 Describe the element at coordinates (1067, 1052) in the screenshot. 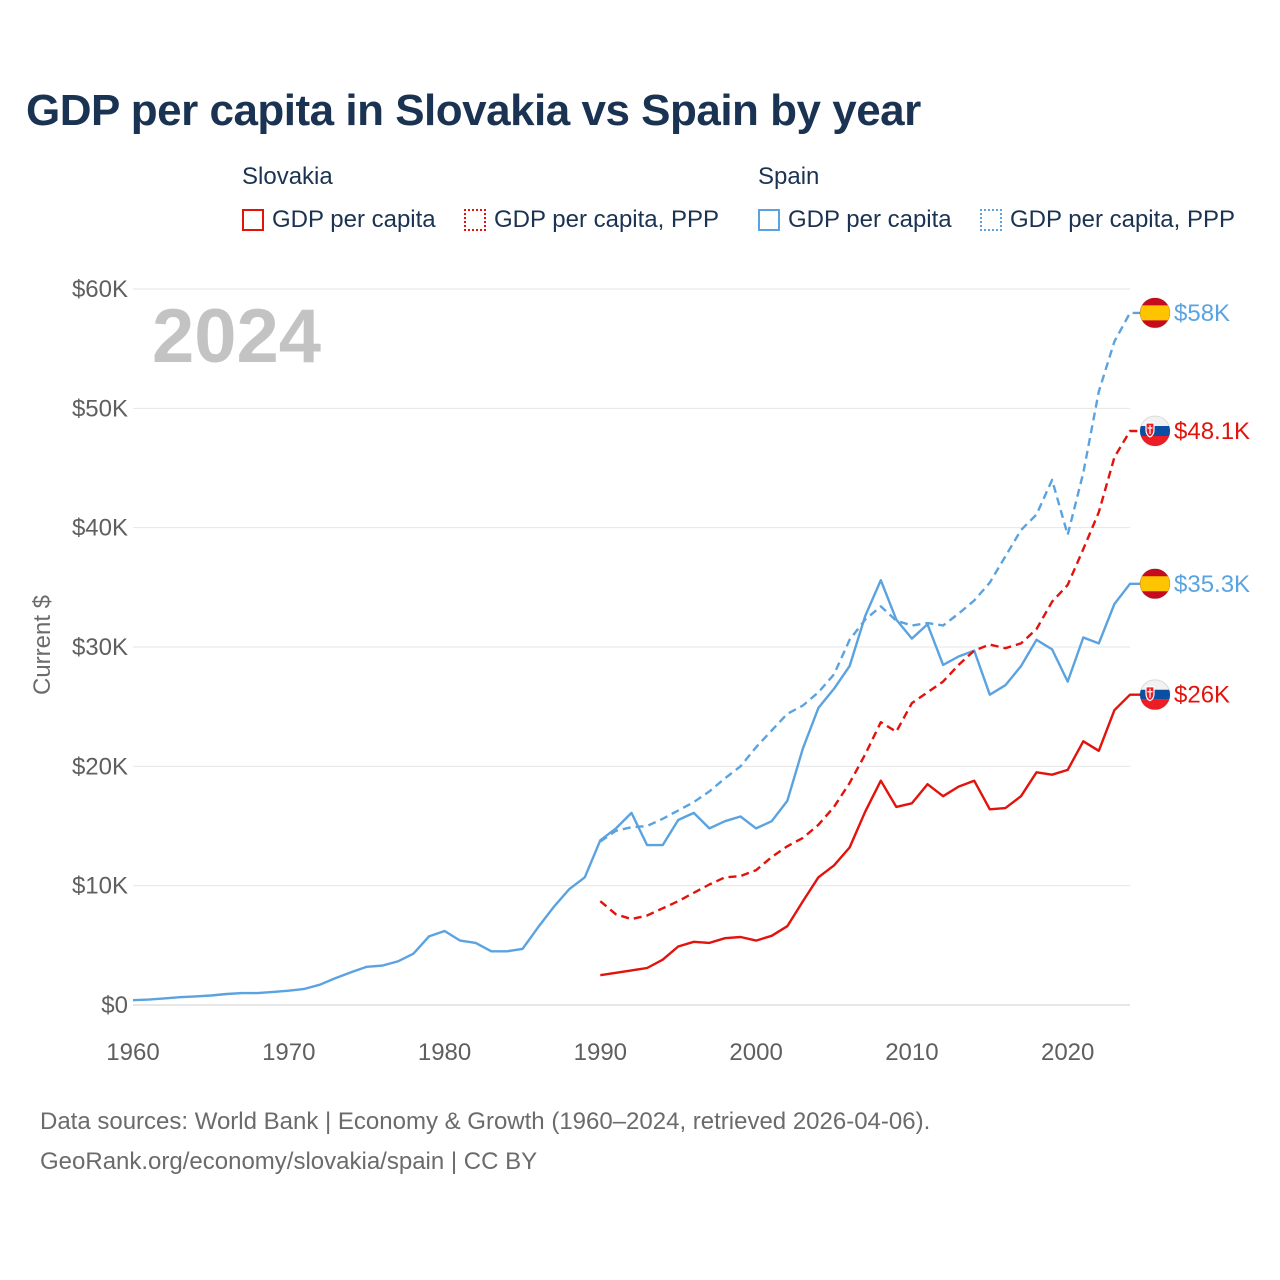

I see `x-tick-label: 2020` at that location.